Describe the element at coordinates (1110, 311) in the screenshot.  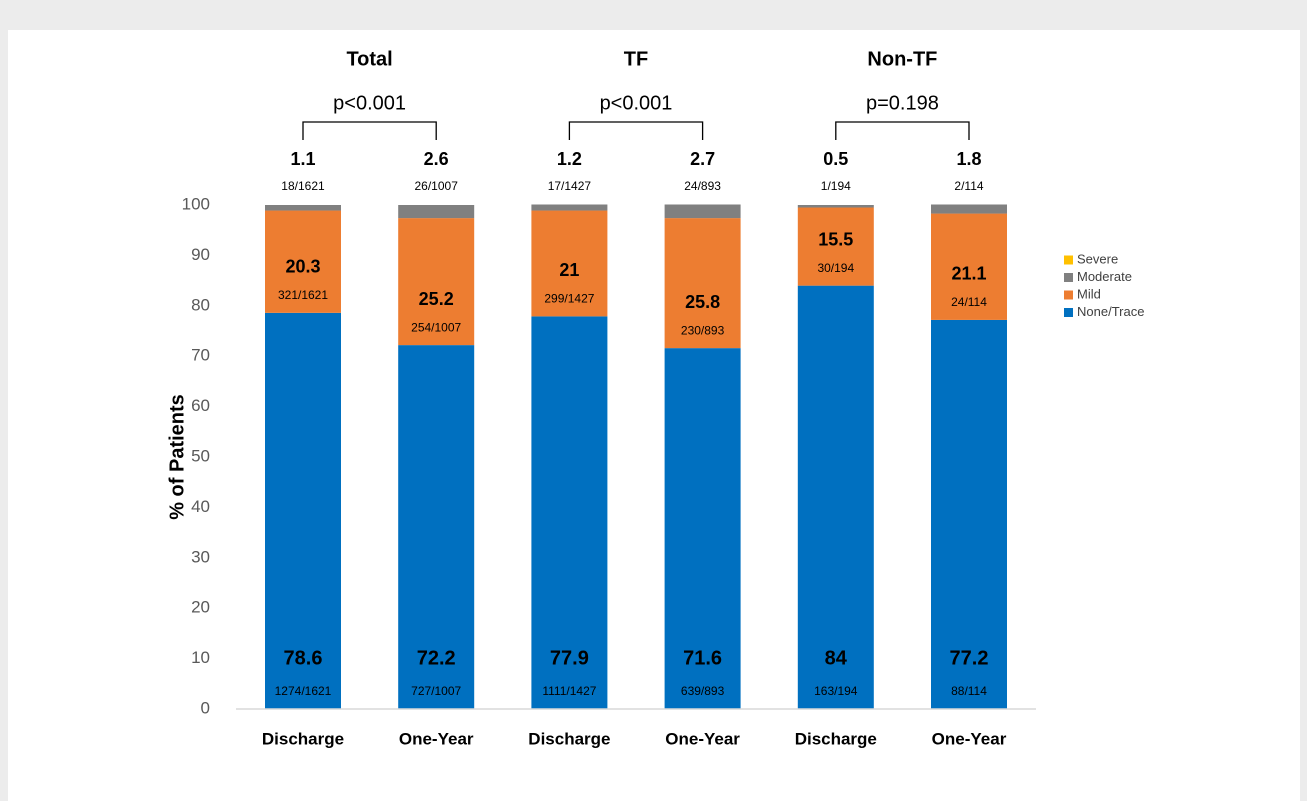
I see `legend-label: None/Trace` at that location.